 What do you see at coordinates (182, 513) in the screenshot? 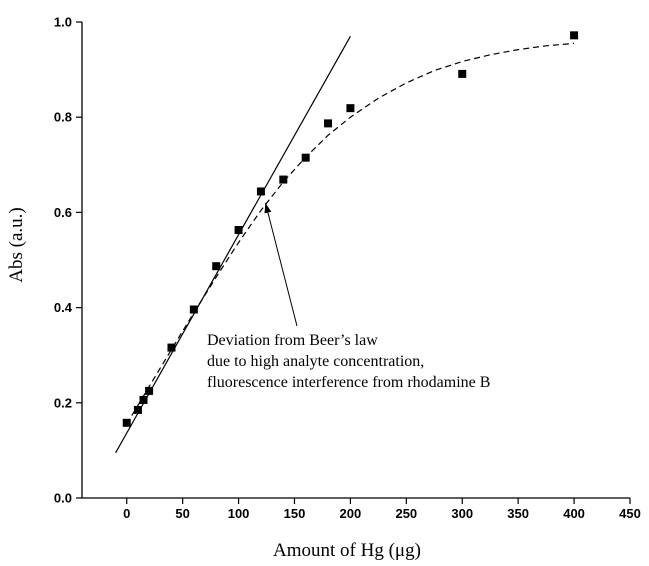
I see `x-tick-label: 50` at bounding box center [182, 513].